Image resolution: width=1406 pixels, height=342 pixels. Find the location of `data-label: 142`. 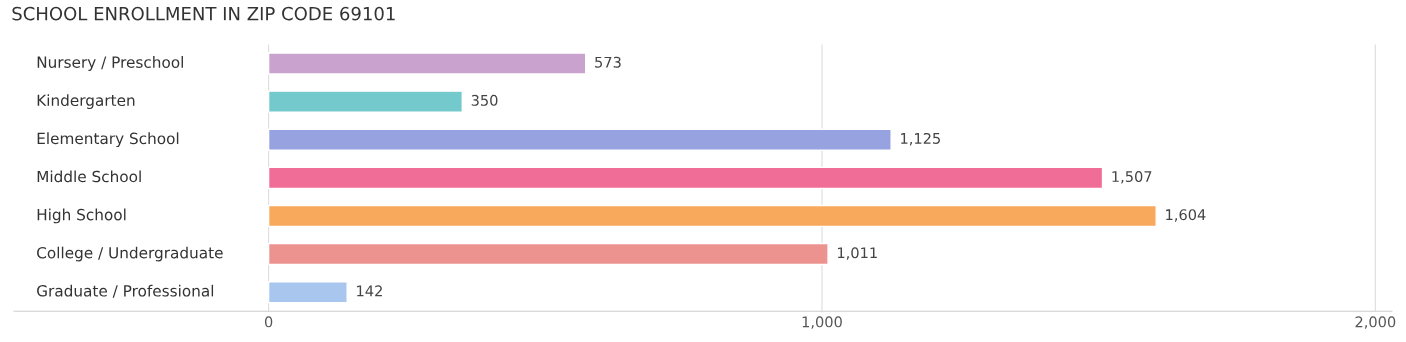

data-label: 142 is located at coordinates (369, 291).